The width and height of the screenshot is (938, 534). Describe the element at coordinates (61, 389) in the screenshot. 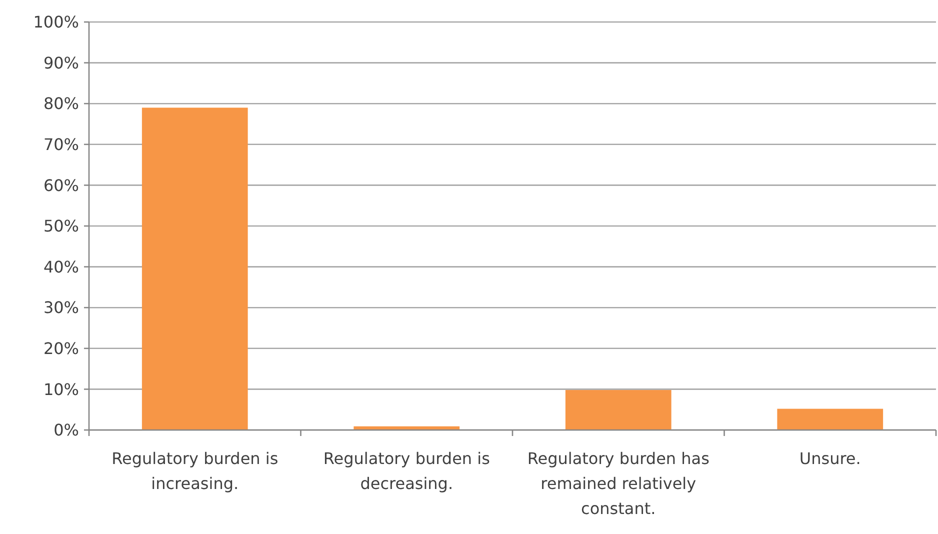

I see `y-tick-label: 10%` at that location.